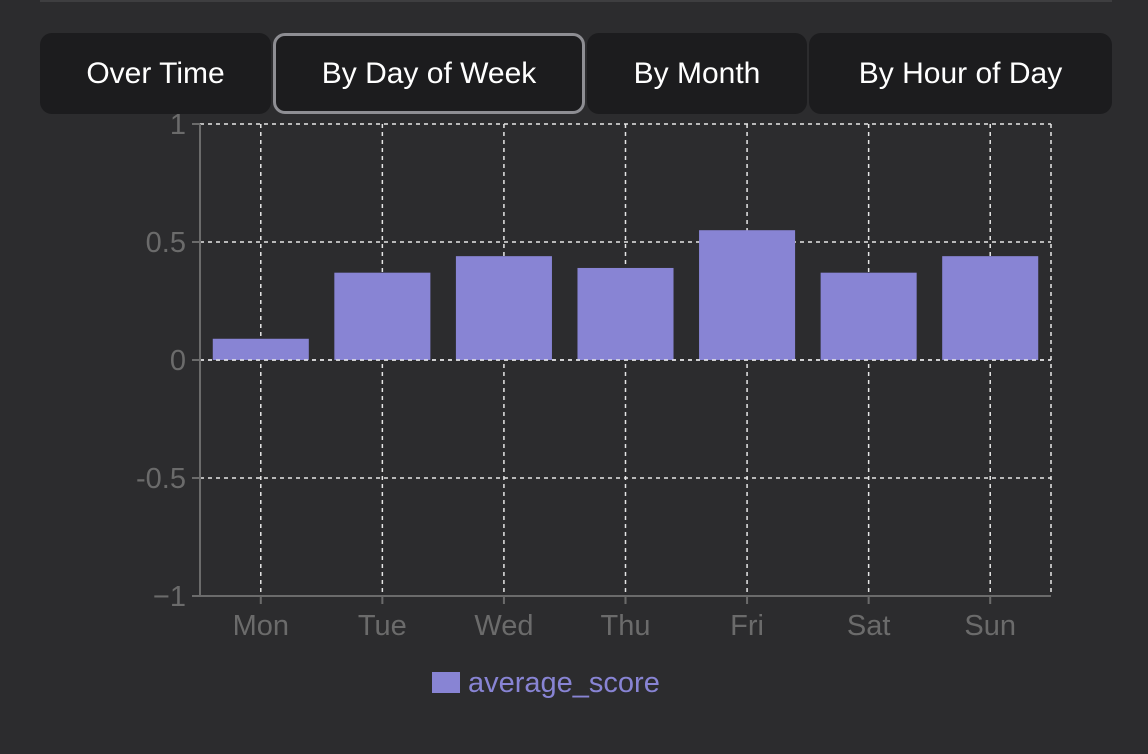  Describe the element at coordinates (166, 243) in the screenshot. I see `y-tick-label: 0.5` at that location.